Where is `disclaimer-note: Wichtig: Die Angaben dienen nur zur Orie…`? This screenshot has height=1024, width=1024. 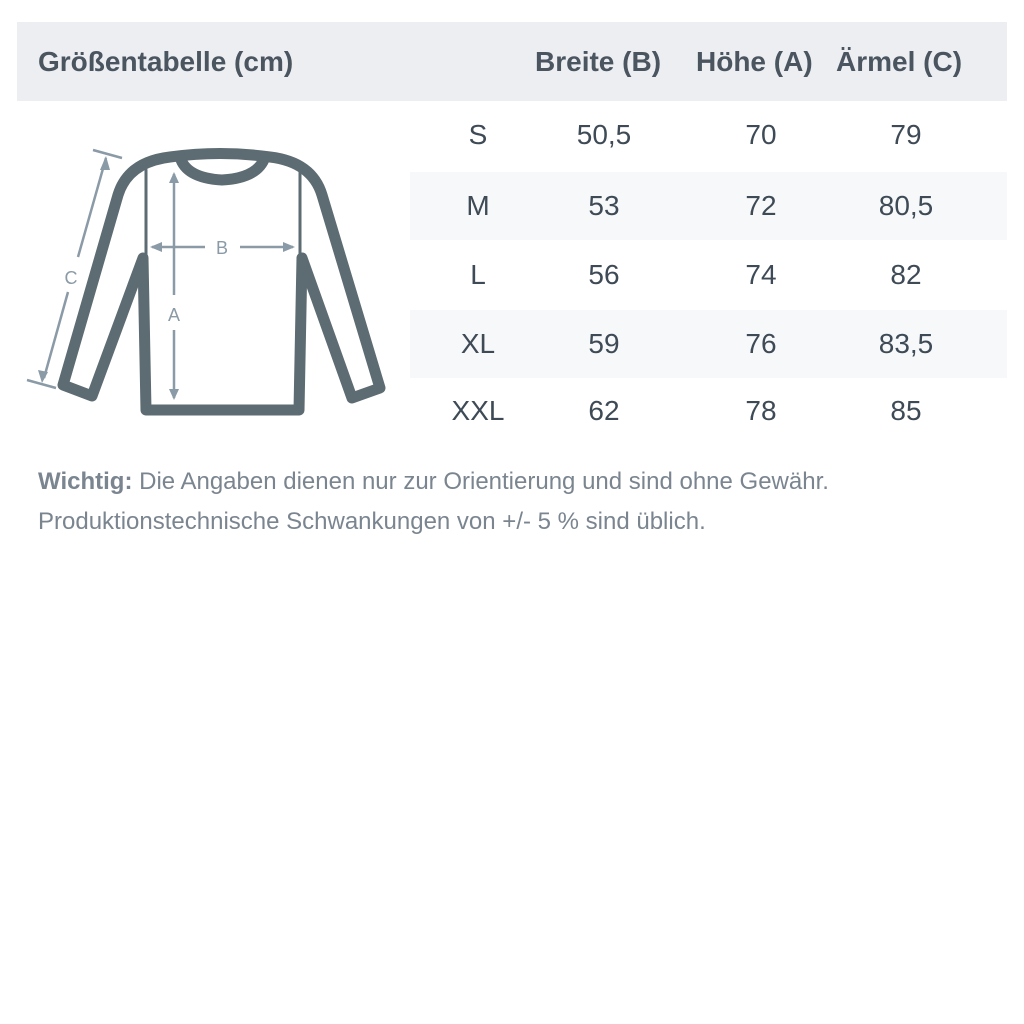 disclaimer-note: Wichtig: Die Angaben dienen nur zur Orie… is located at coordinates (518, 502).